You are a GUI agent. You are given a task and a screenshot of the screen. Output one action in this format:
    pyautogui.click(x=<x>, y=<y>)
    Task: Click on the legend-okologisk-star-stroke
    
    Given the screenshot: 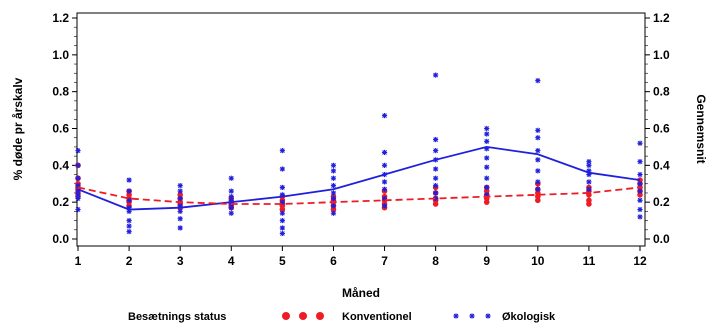 What is the action you would take?
    pyautogui.click(x=472, y=316)
    